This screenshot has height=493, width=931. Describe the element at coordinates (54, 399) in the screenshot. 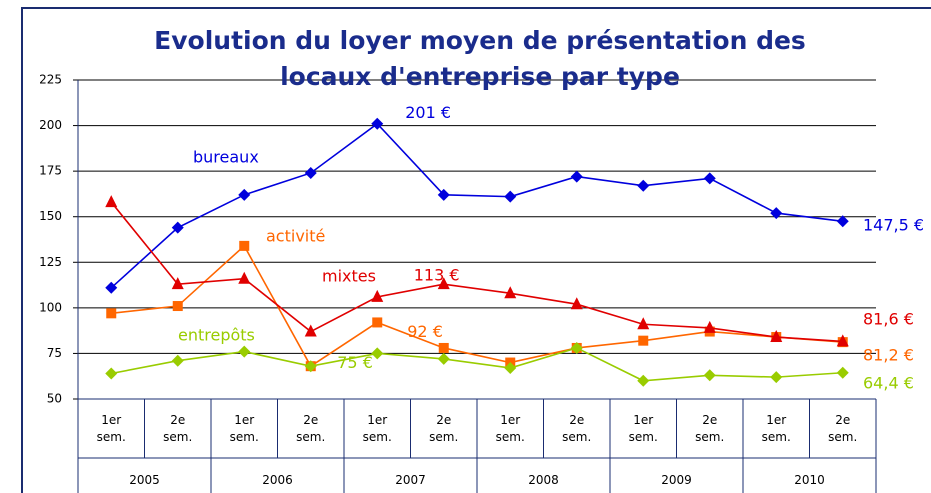

I see `y-tick-label: 50` at that location.